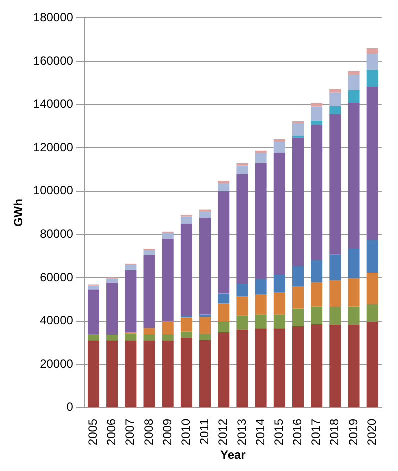 This screenshot has height=471, width=398. I want to click on y-tick-label: 60000, so click(57, 277).